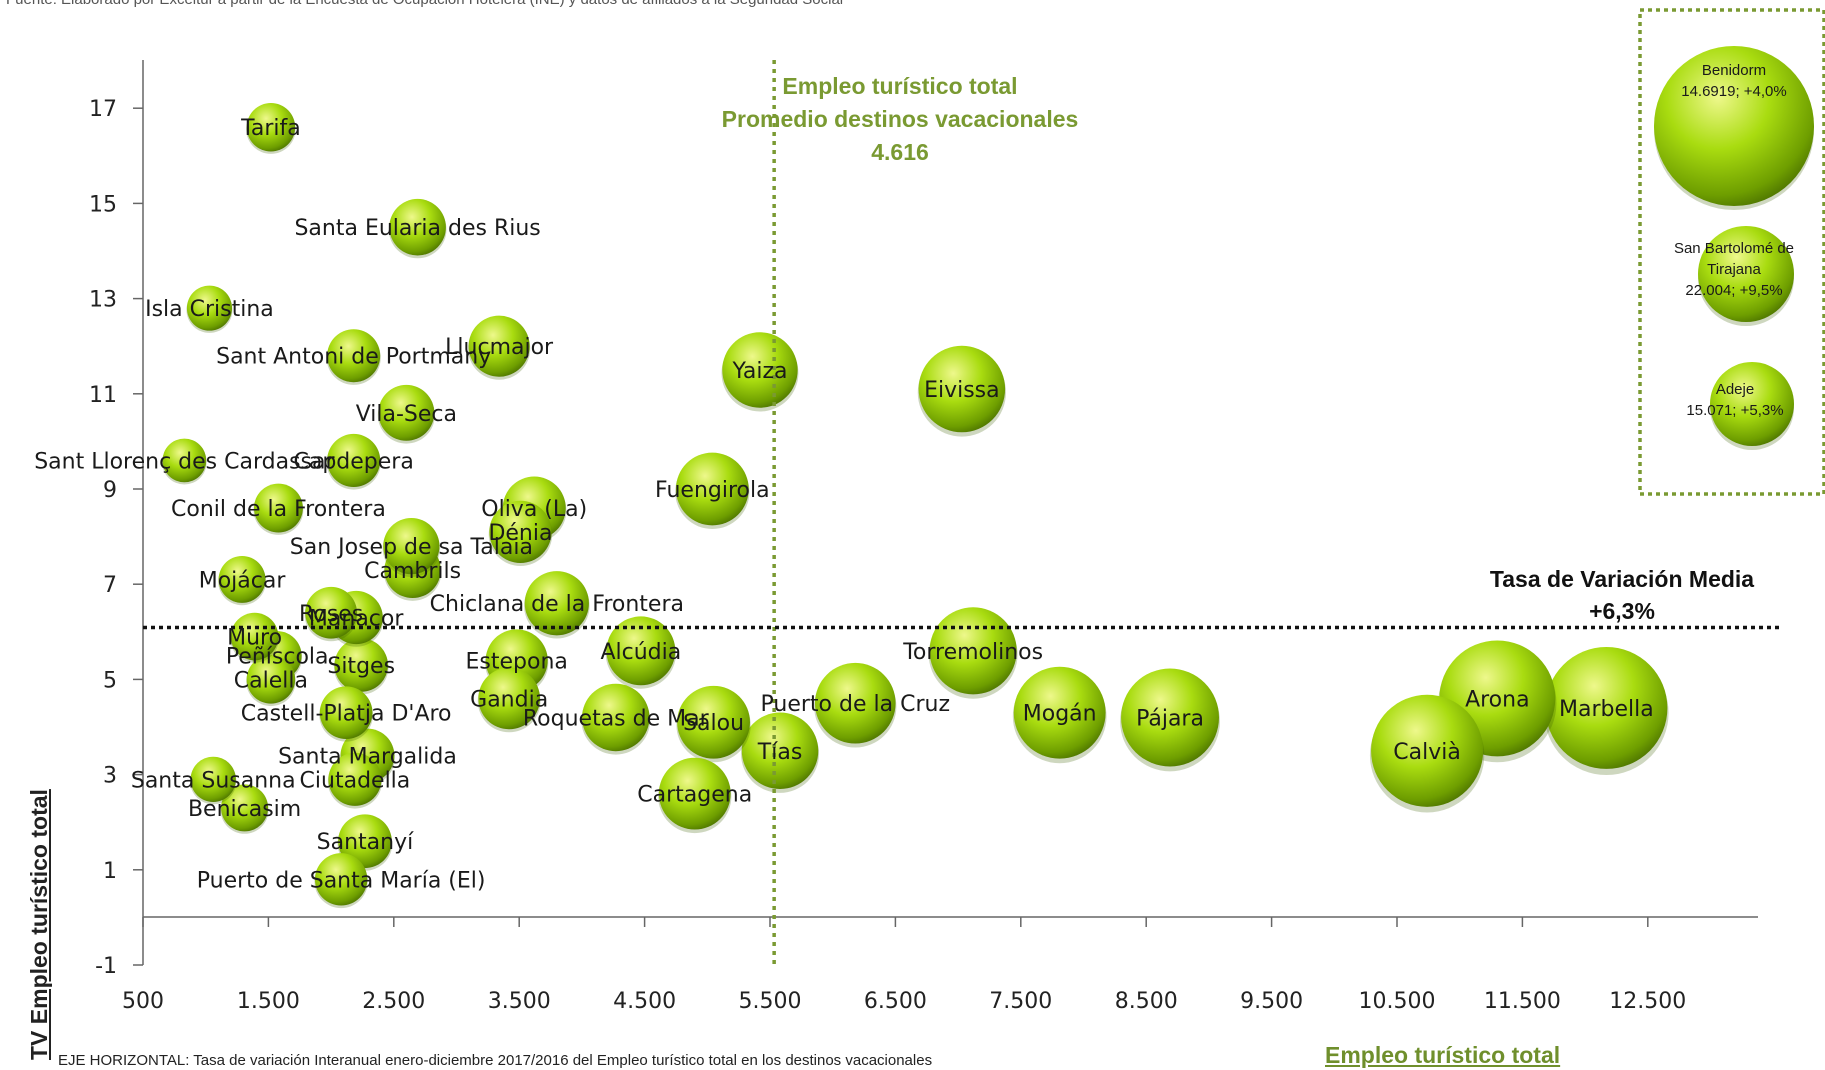 This screenshot has height=1070, width=1825. Describe the element at coordinates (556, 603) in the screenshot. I see `bubble-chiclana-de-la-frontera` at that location.